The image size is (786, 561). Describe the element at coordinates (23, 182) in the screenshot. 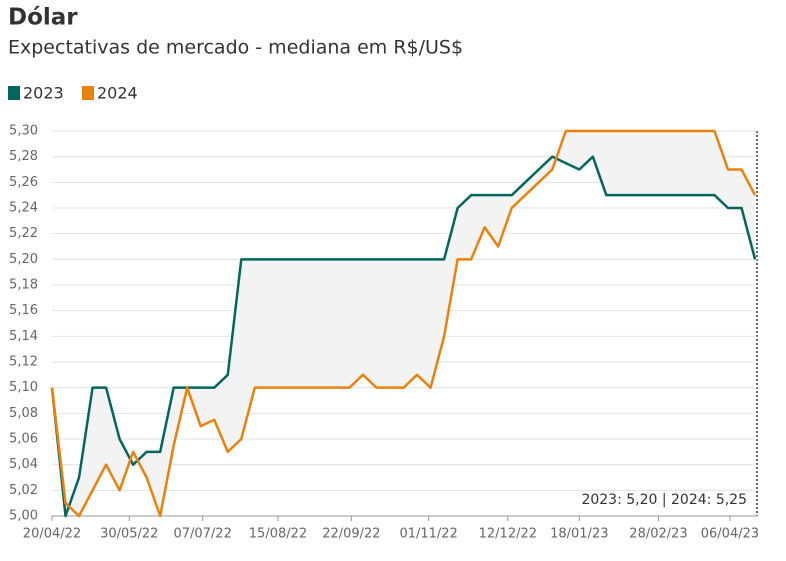

I see `y-tick-label: 5,26` at that location.